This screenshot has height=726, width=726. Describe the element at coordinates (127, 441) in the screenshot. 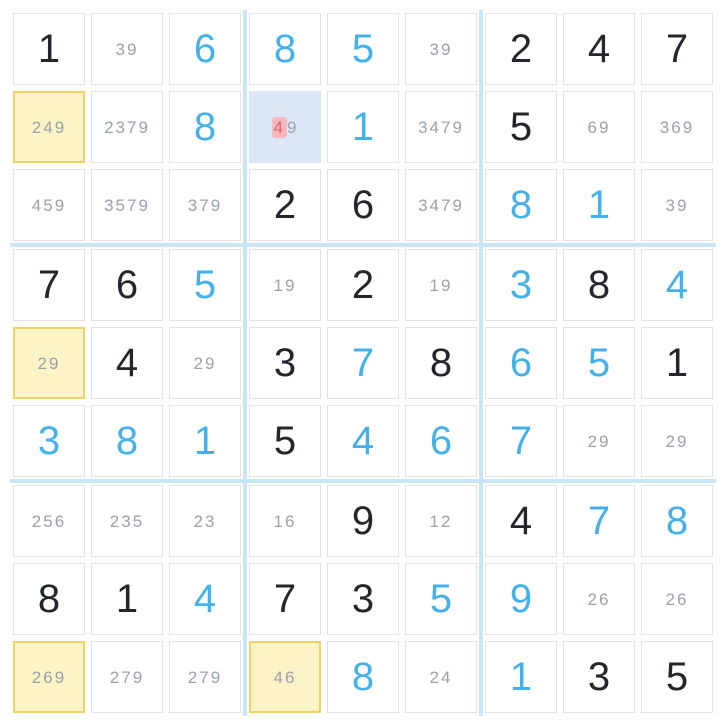

I see `cell-r6c2: 8` at that location.